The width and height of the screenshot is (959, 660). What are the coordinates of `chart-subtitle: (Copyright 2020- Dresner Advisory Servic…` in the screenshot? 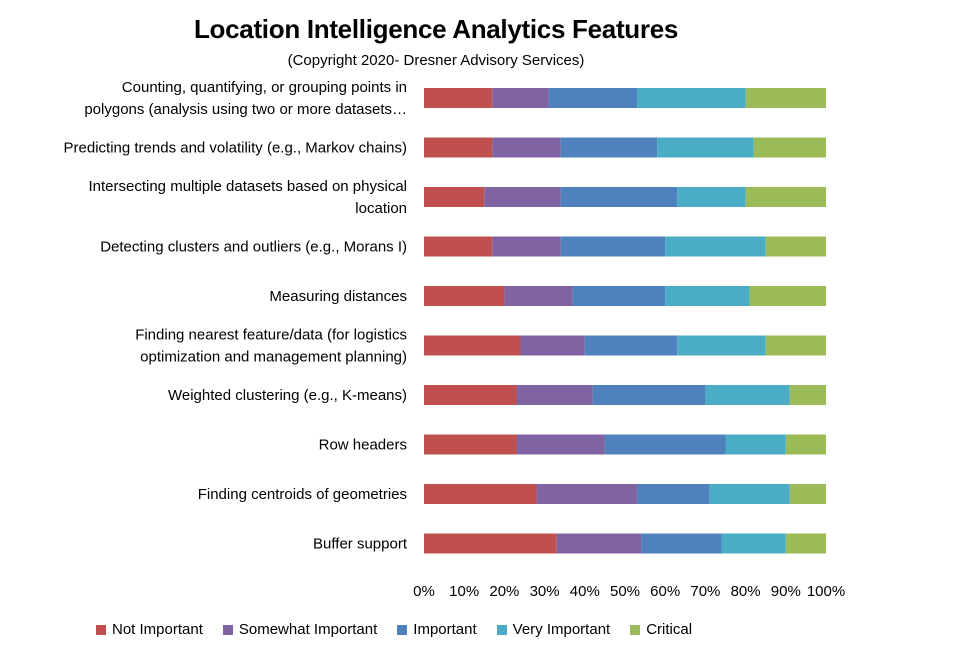 It's located at (436, 60).